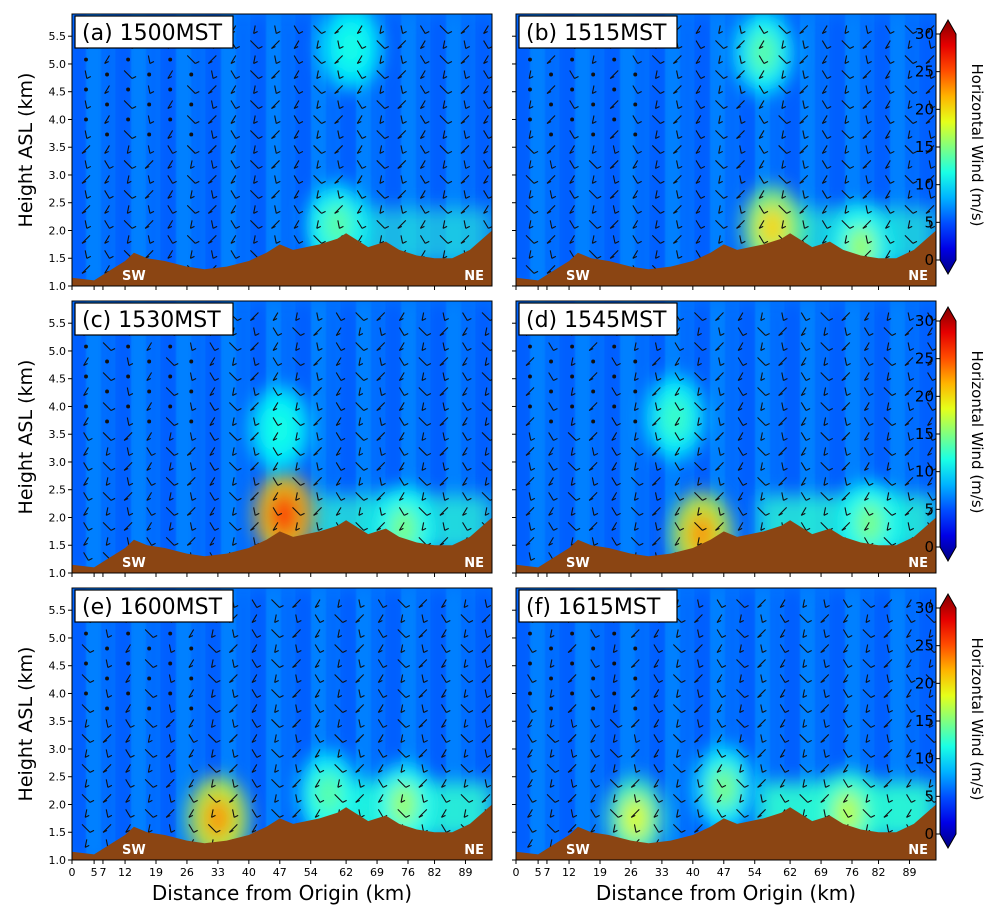  I want to click on wind-hotspot-group, so click(675, 417).